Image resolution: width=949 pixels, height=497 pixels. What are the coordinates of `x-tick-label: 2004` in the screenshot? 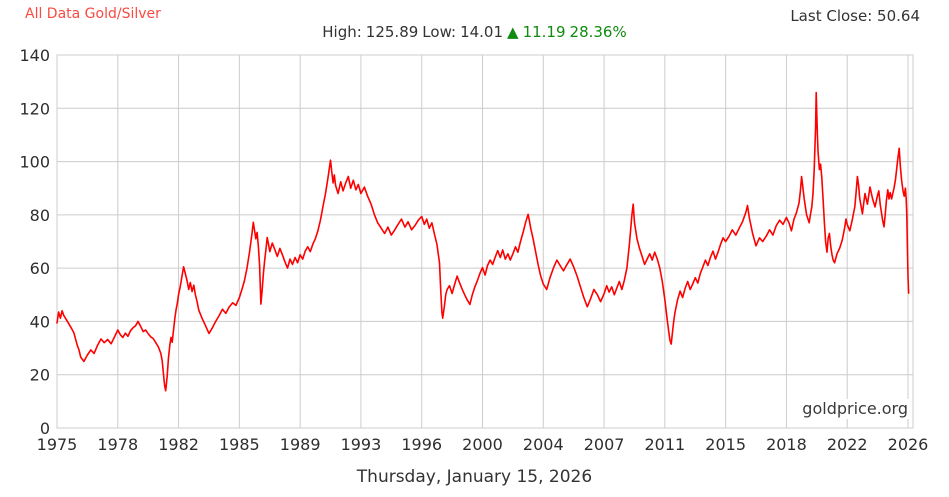 It's located at (543, 444).